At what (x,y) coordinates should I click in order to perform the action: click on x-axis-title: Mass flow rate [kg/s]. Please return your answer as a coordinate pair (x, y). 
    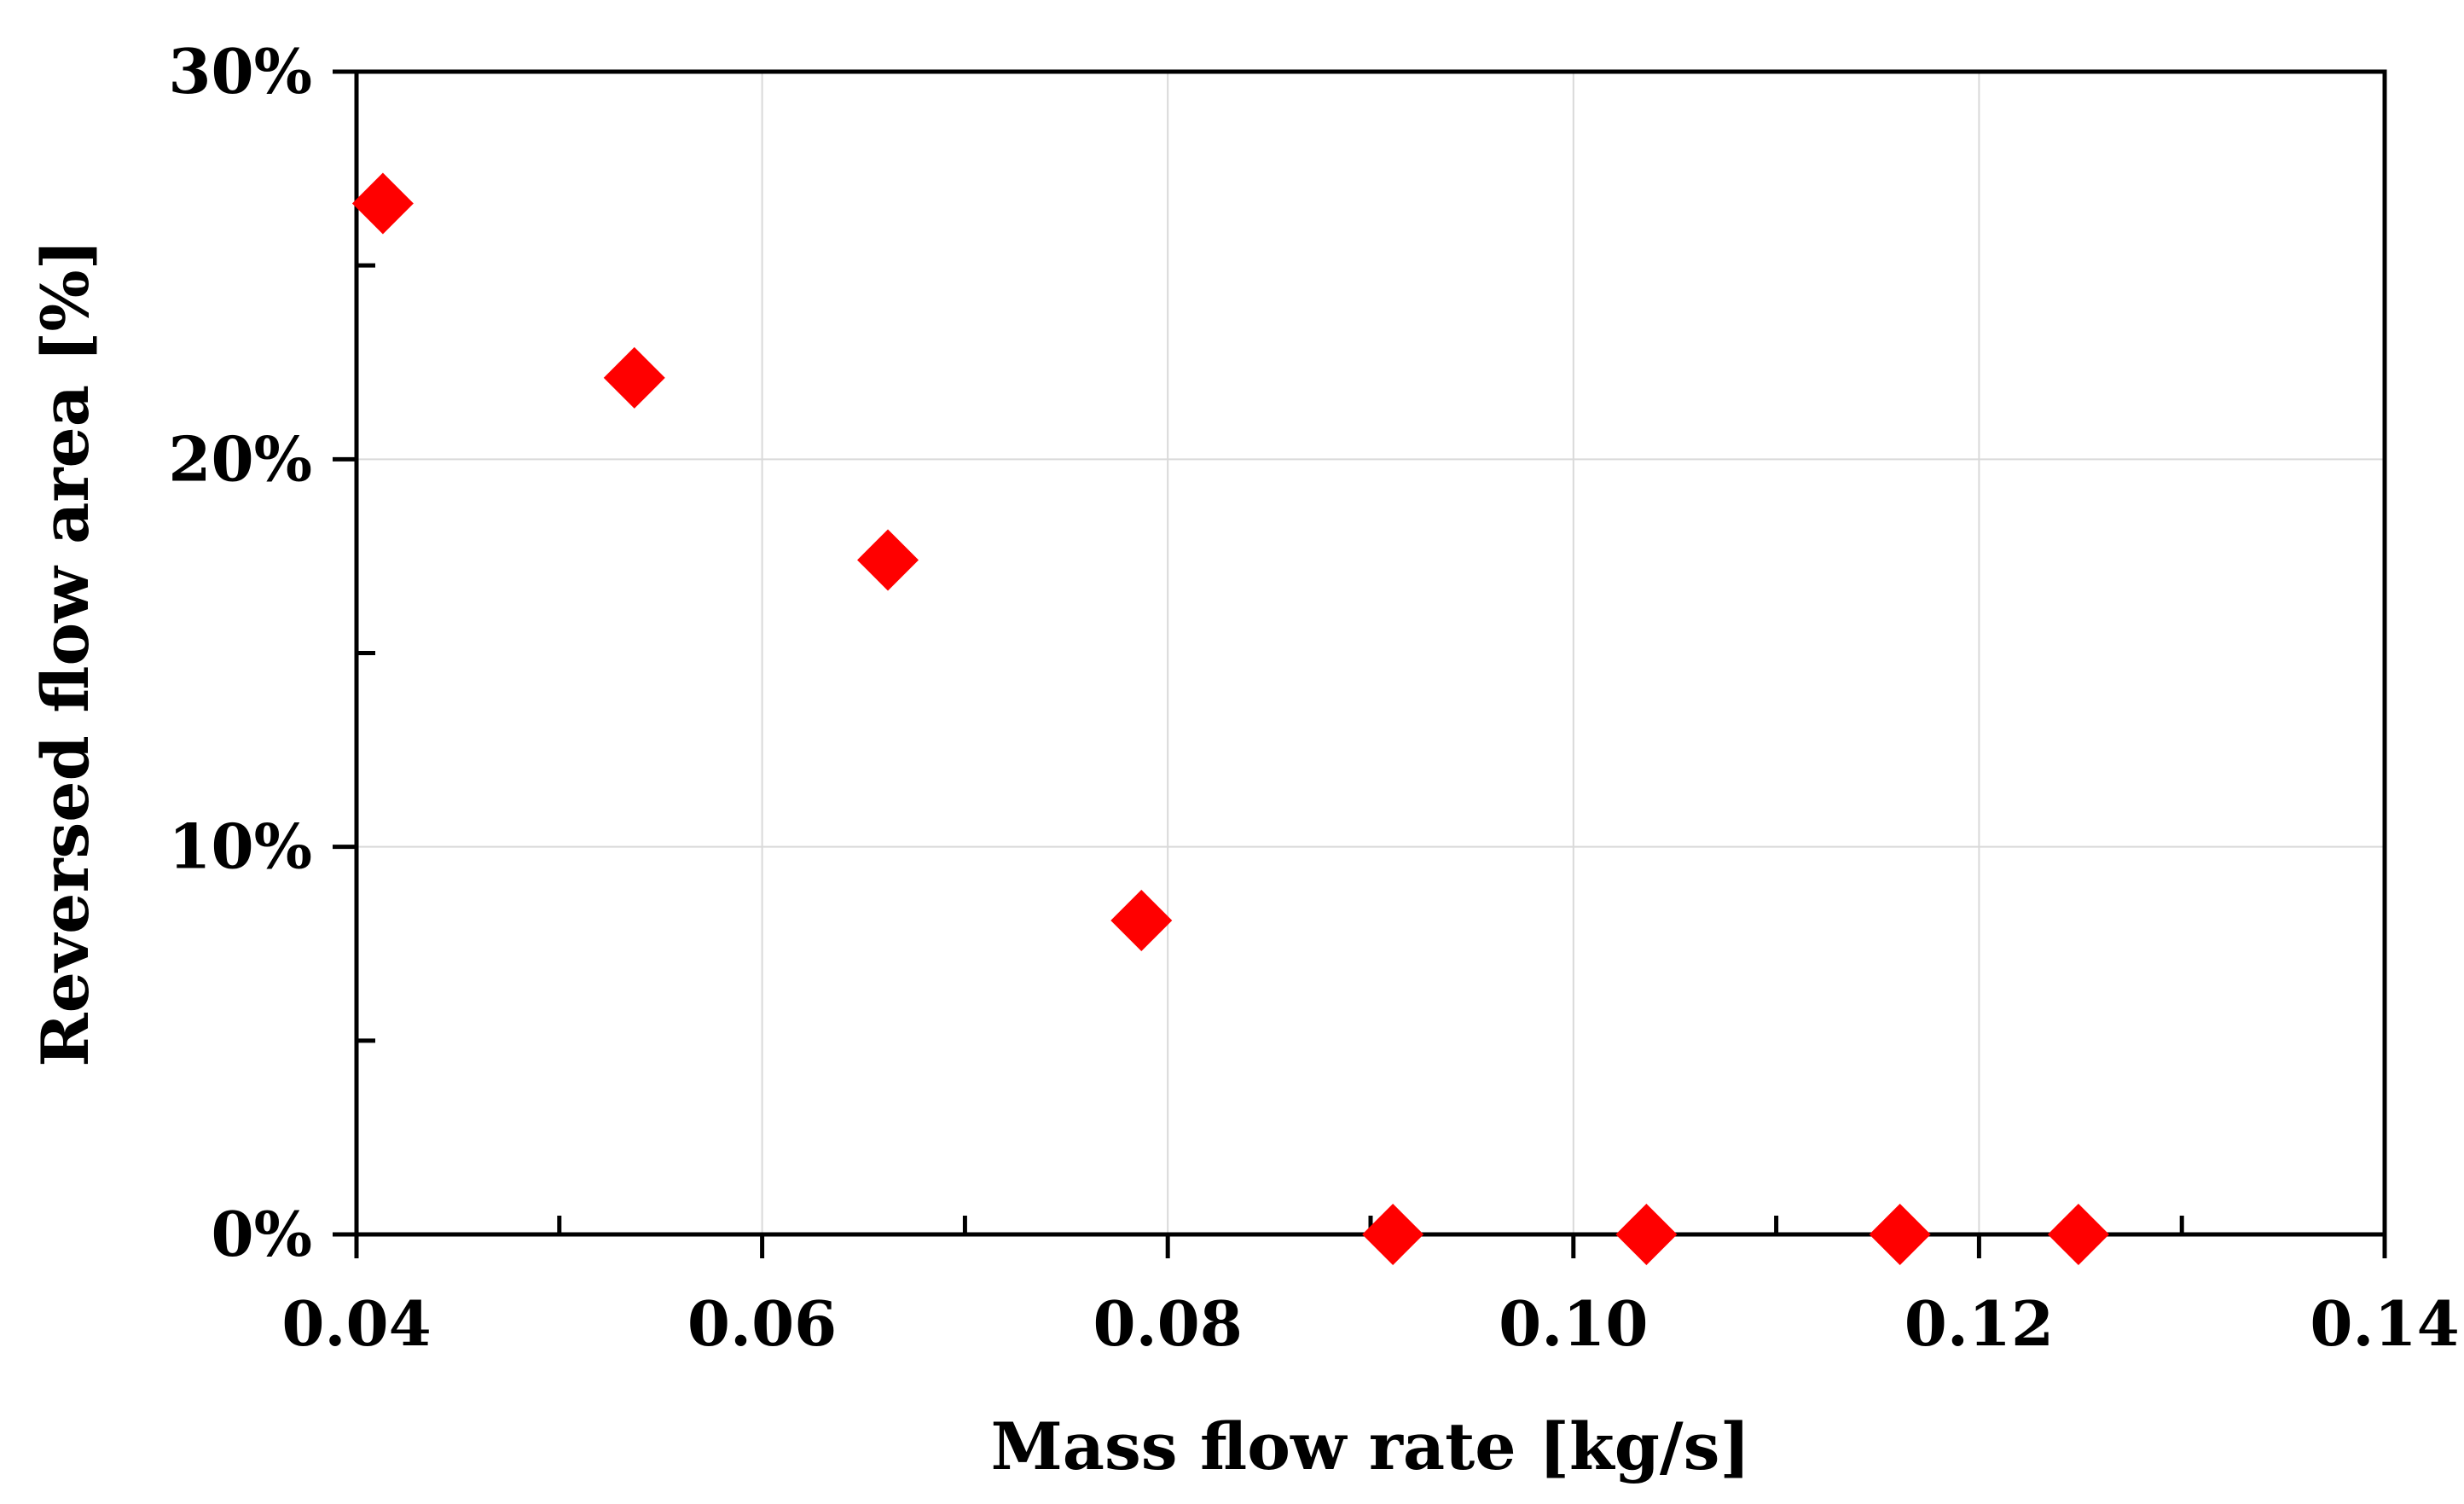
    Looking at the image, I should click on (1371, 1446).